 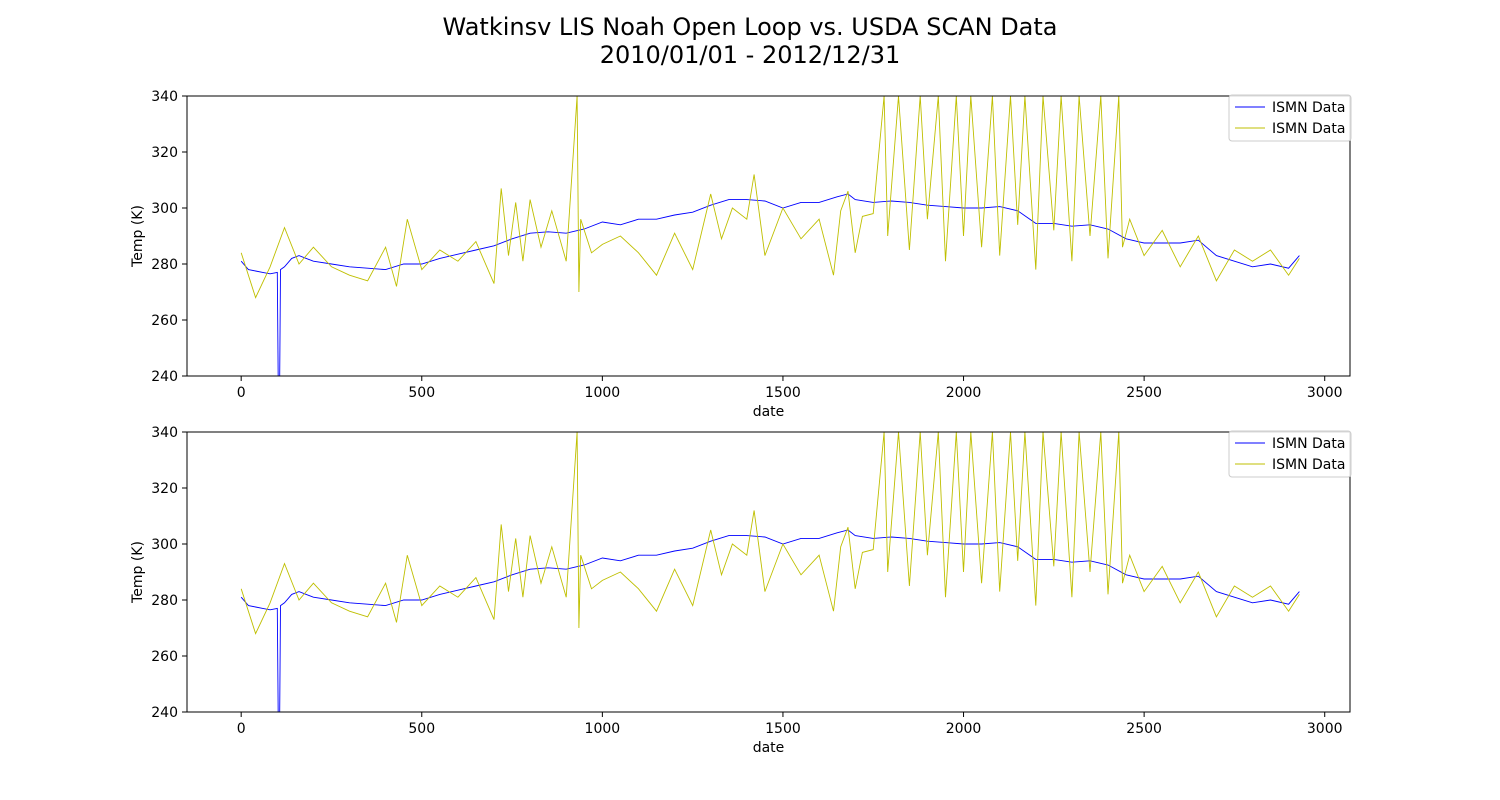 I want to click on figure-title-line2: 2010/01/01 - 2012/12/31, so click(x=750, y=55).